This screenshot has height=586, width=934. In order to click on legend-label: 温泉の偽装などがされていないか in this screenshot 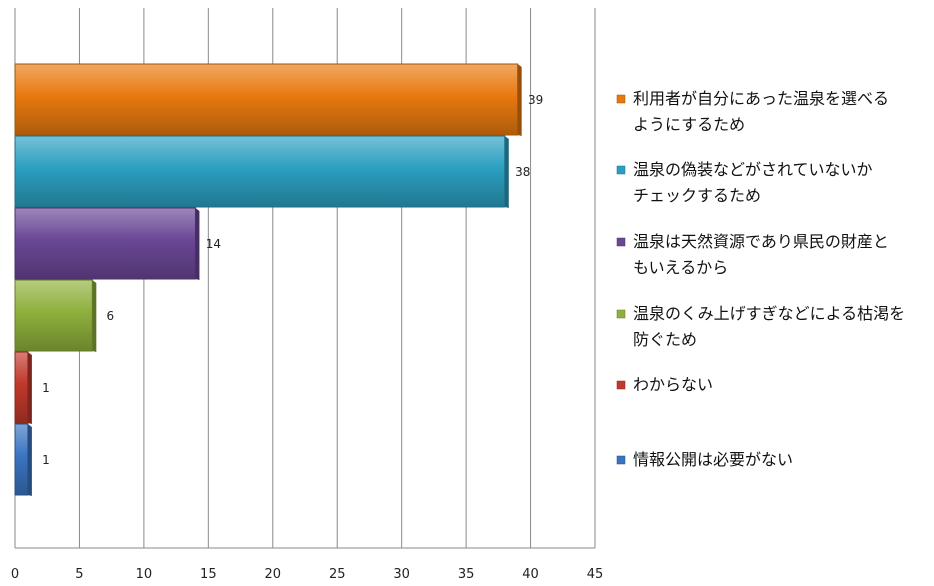, I will do `click(753, 169)`.